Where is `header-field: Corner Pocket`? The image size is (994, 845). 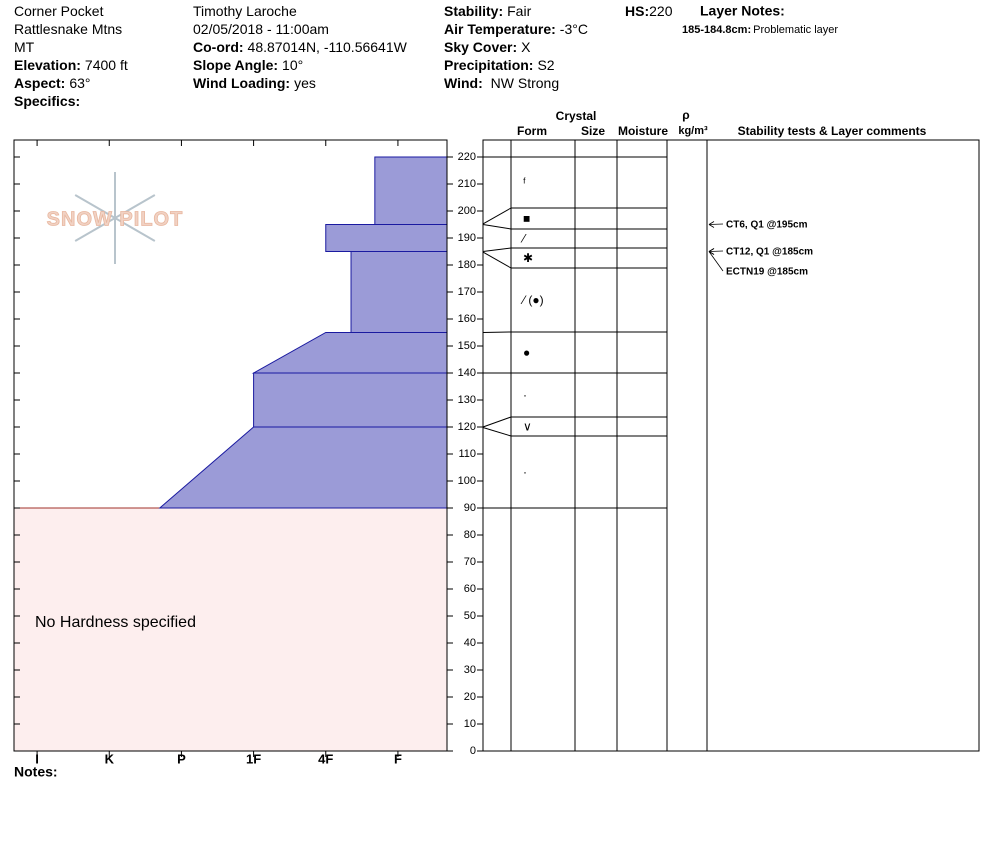 header-field: Corner Pocket is located at coordinates (59, 11).